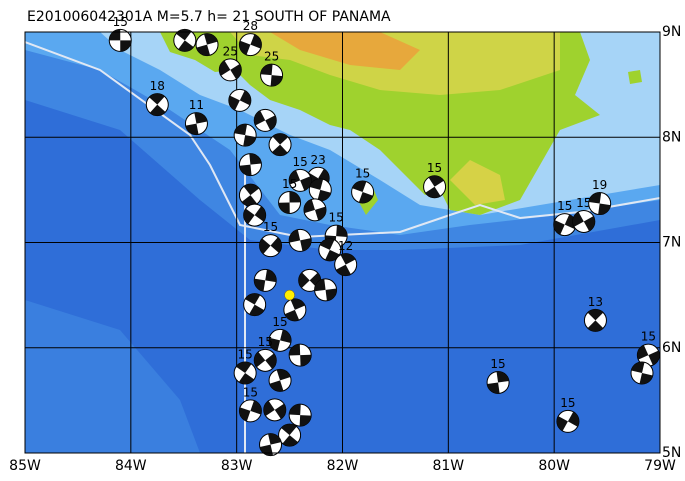  I want to click on y-tick-label: 5N, so click(671, 453).